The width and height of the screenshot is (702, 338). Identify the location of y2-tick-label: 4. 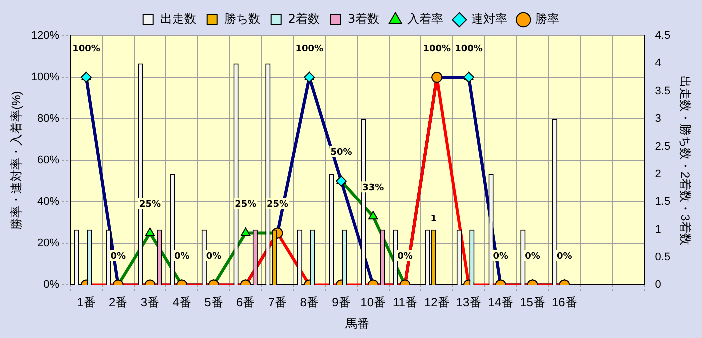
(658, 64).